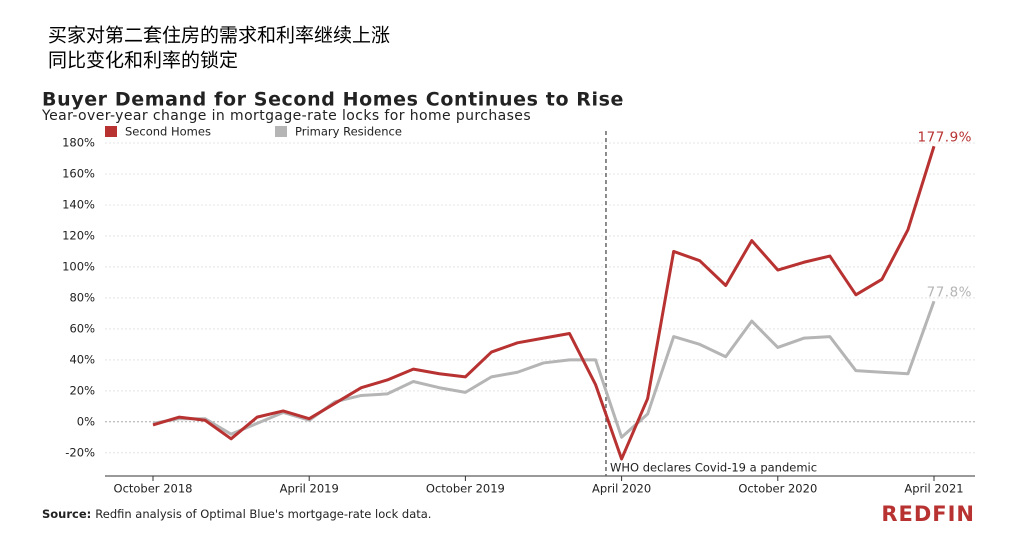  Describe the element at coordinates (933, 489) in the screenshot. I see `x-tick-label: April 2021` at that location.